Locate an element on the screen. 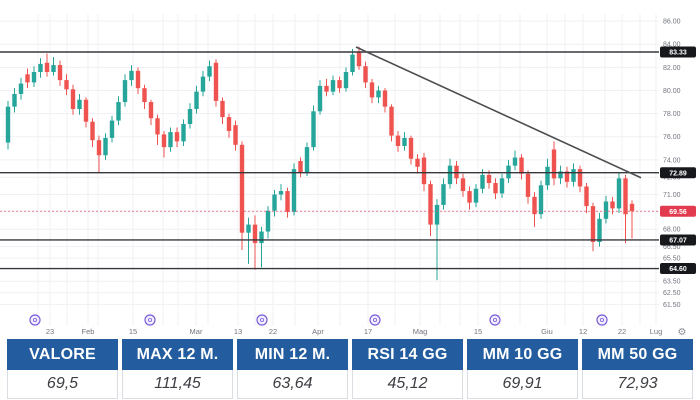 This screenshot has height=400, width=700. time-axis-label: Giu is located at coordinates (547, 331).